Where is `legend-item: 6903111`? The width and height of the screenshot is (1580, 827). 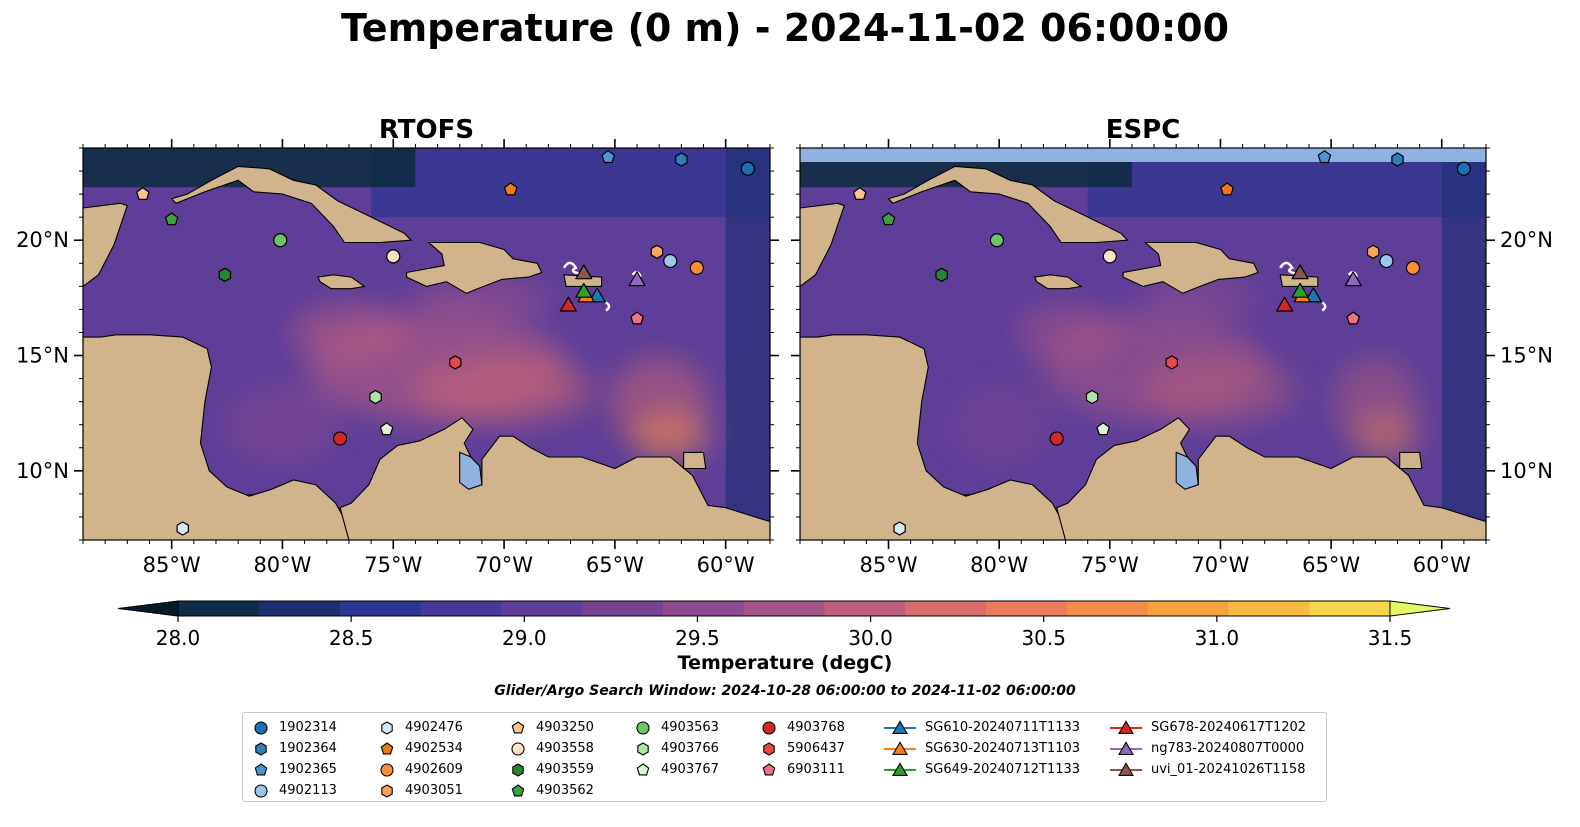
legend-item: 6903111 is located at coordinates (802, 769).